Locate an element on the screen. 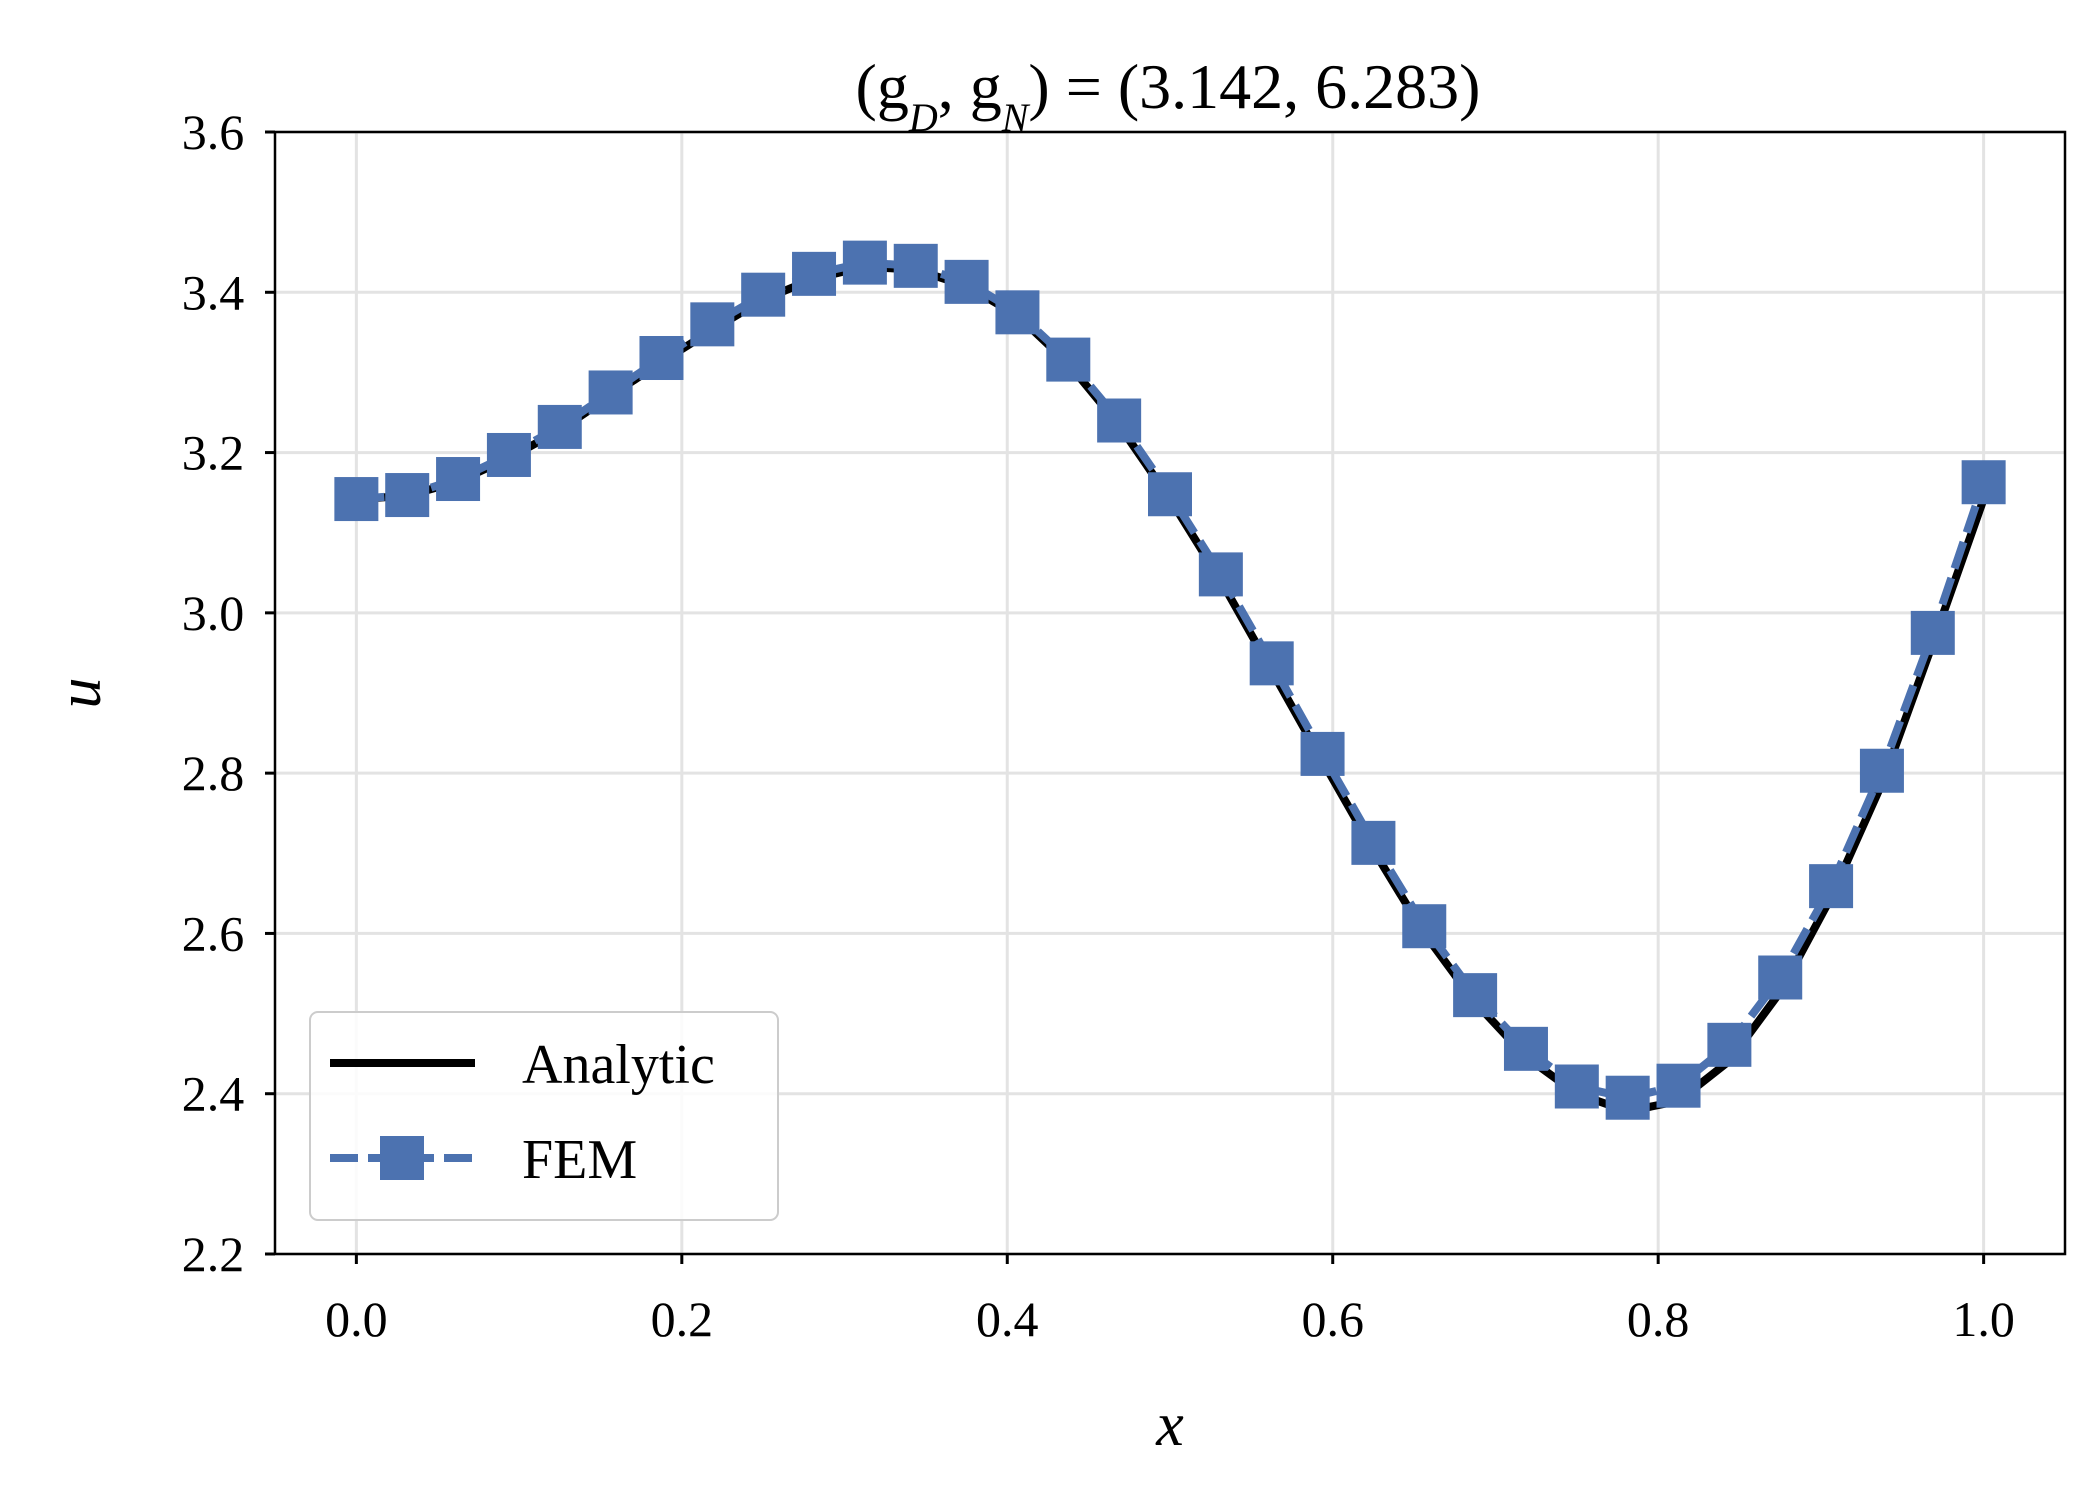  title-part-1: (g is located at coordinates (882, 86).